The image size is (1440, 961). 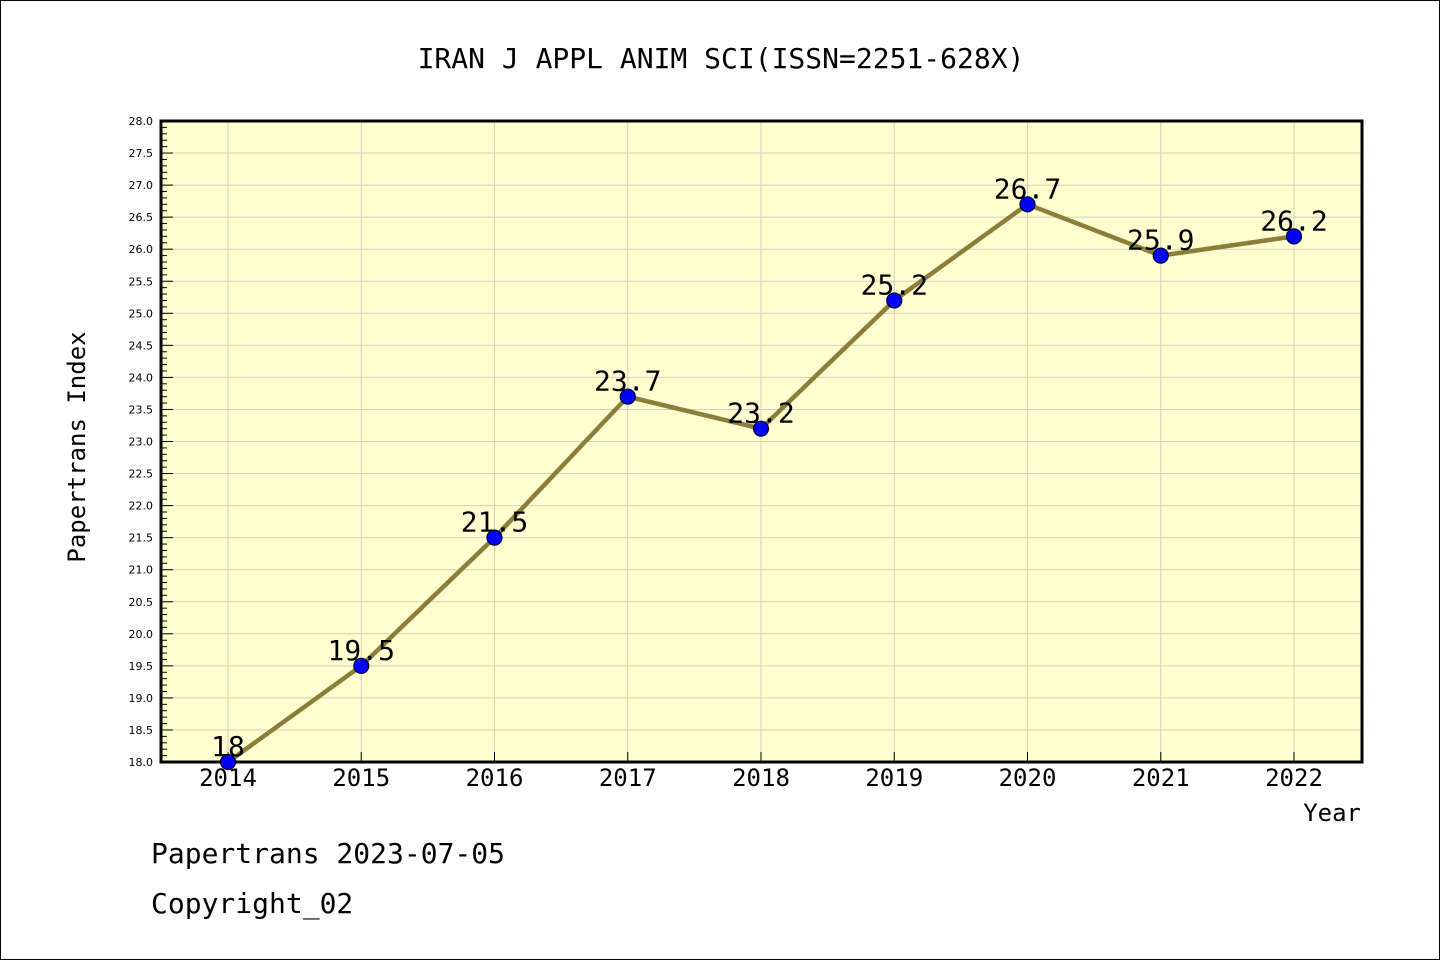 I want to click on y-tick-label: 27.0, so click(x=141, y=185).